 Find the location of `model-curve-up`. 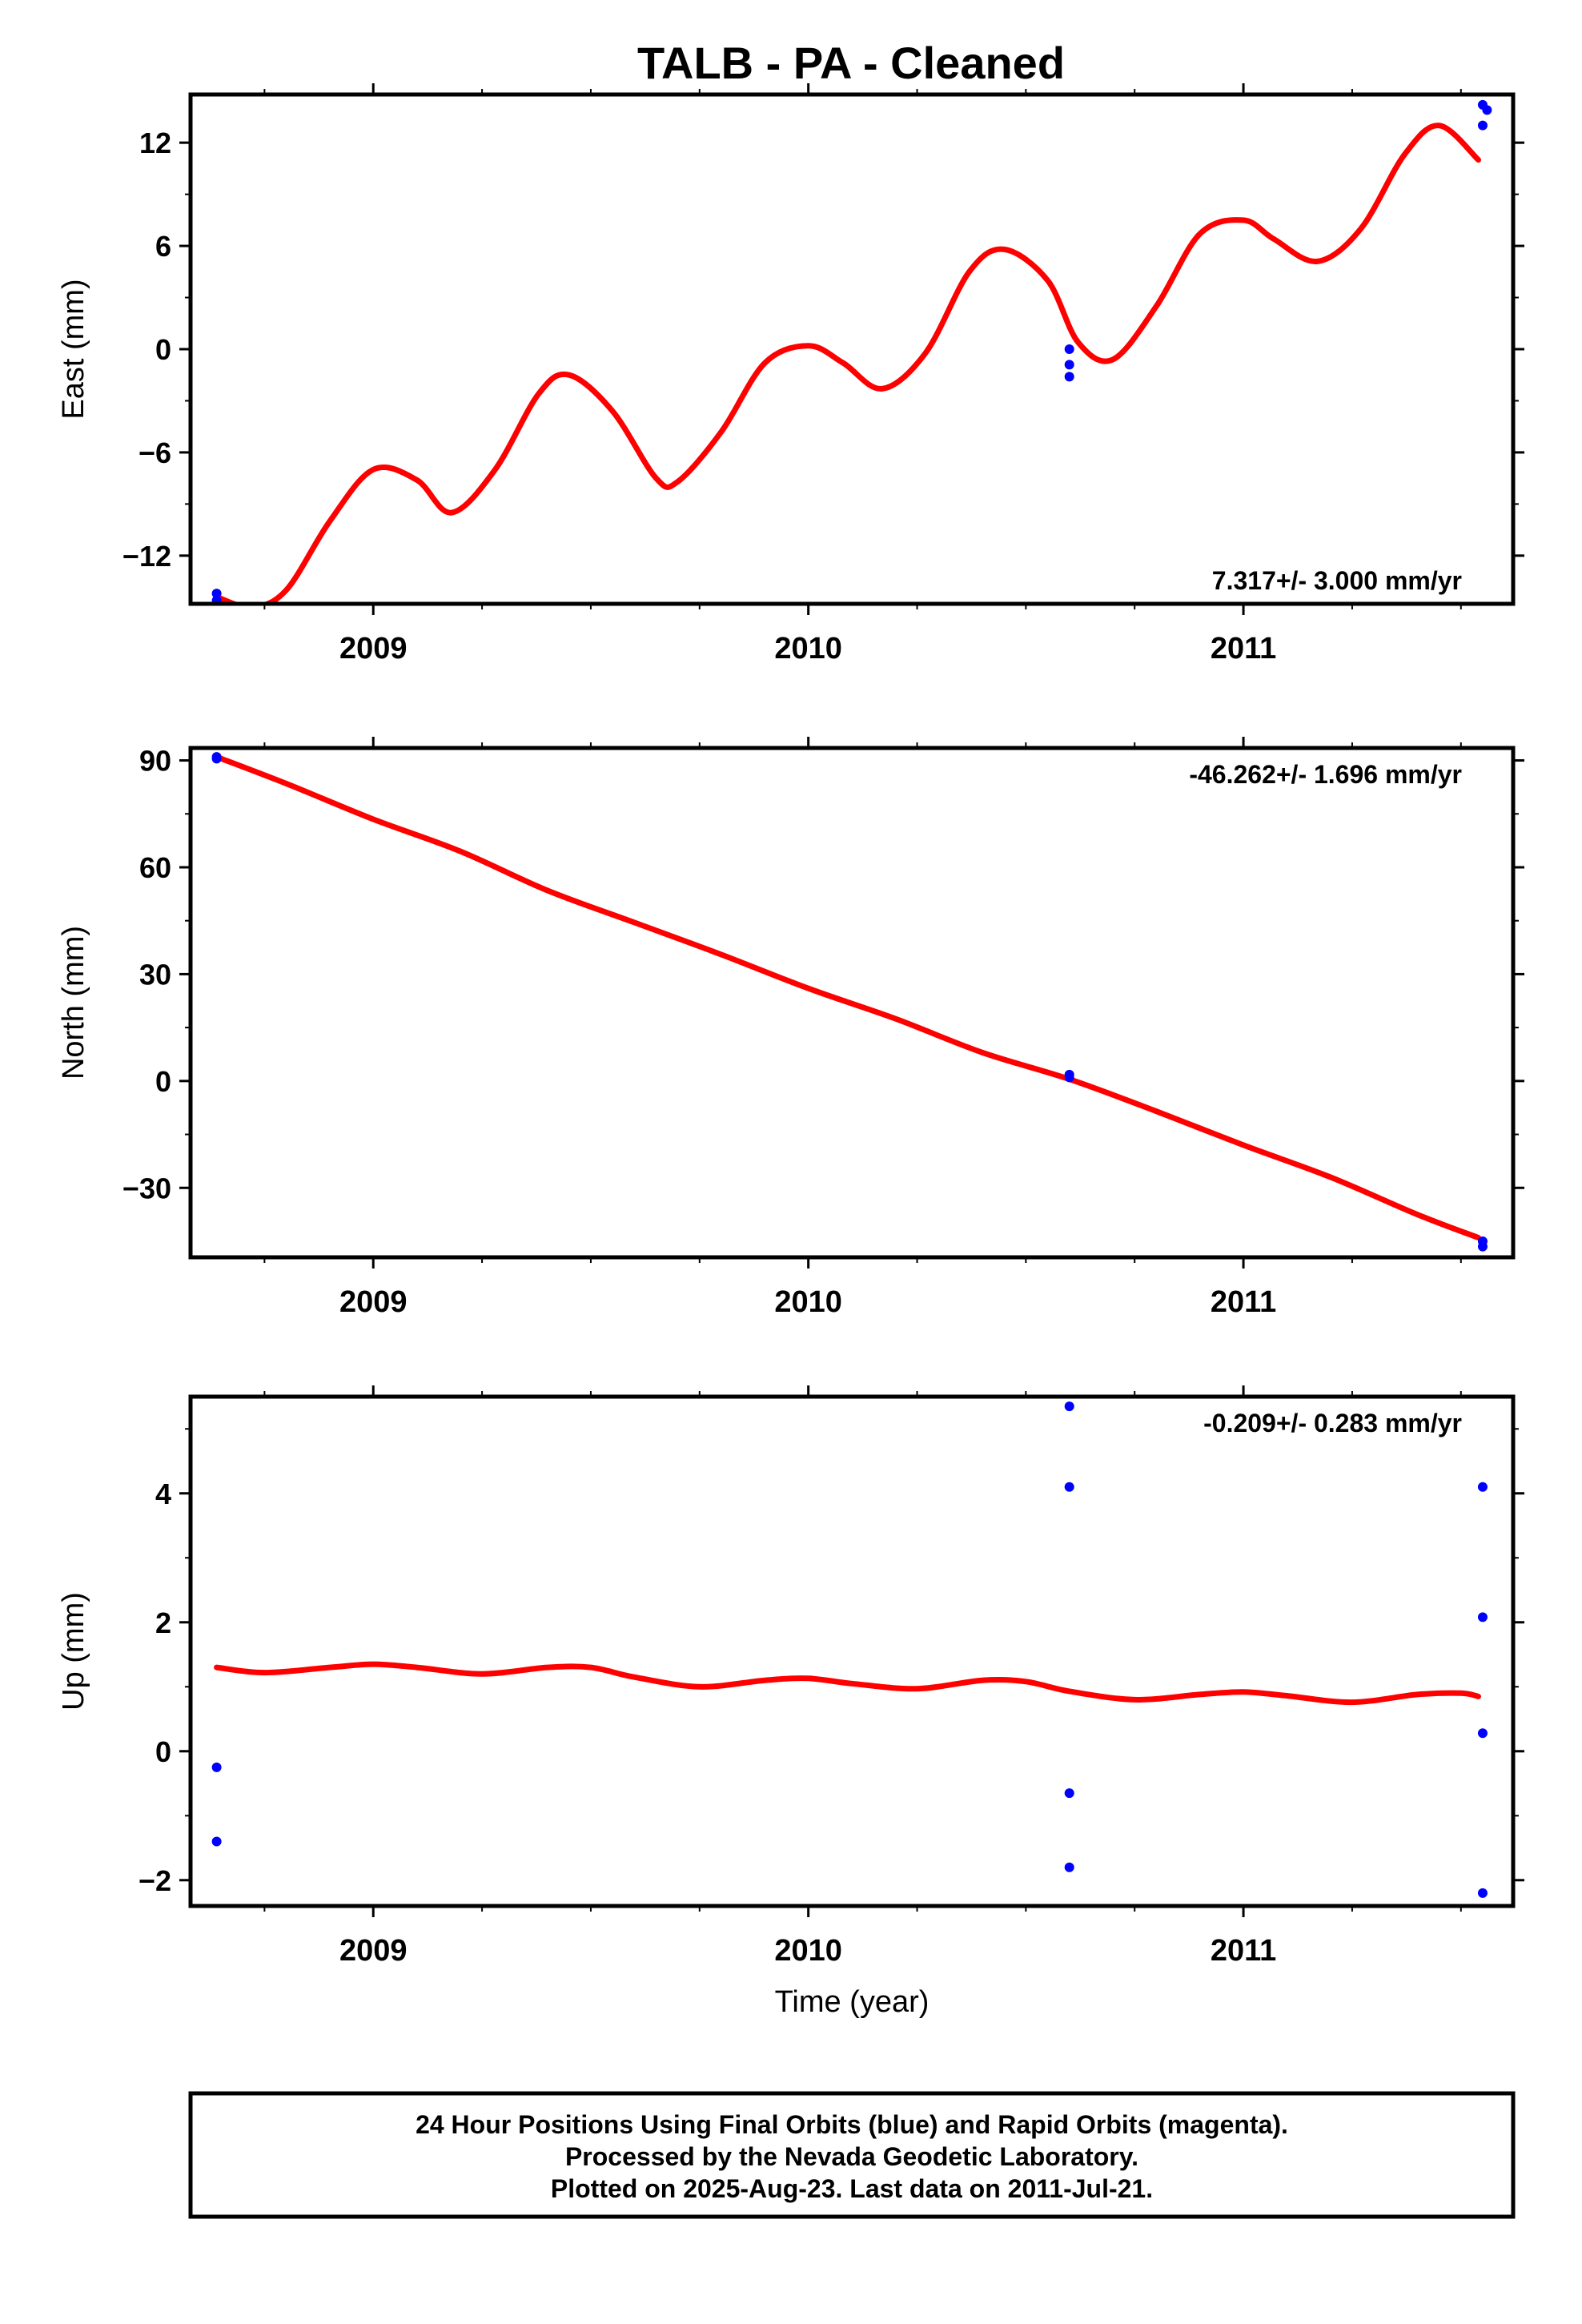

model-curve-up is located at coordinates (847, 1683).